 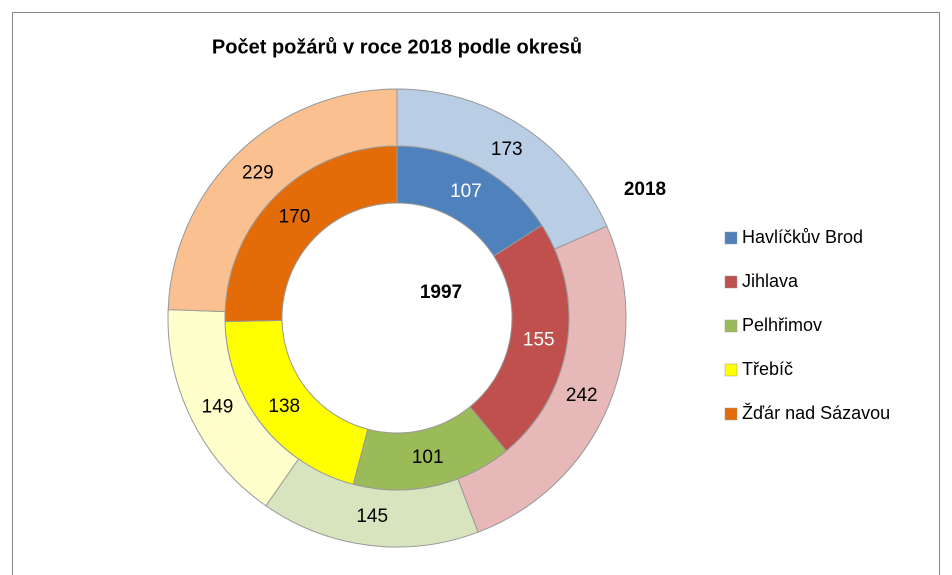 What do you see at coordinates (295, 217) in the screenshot?
I see `data-label: 170` at bounding box center [295, 217].